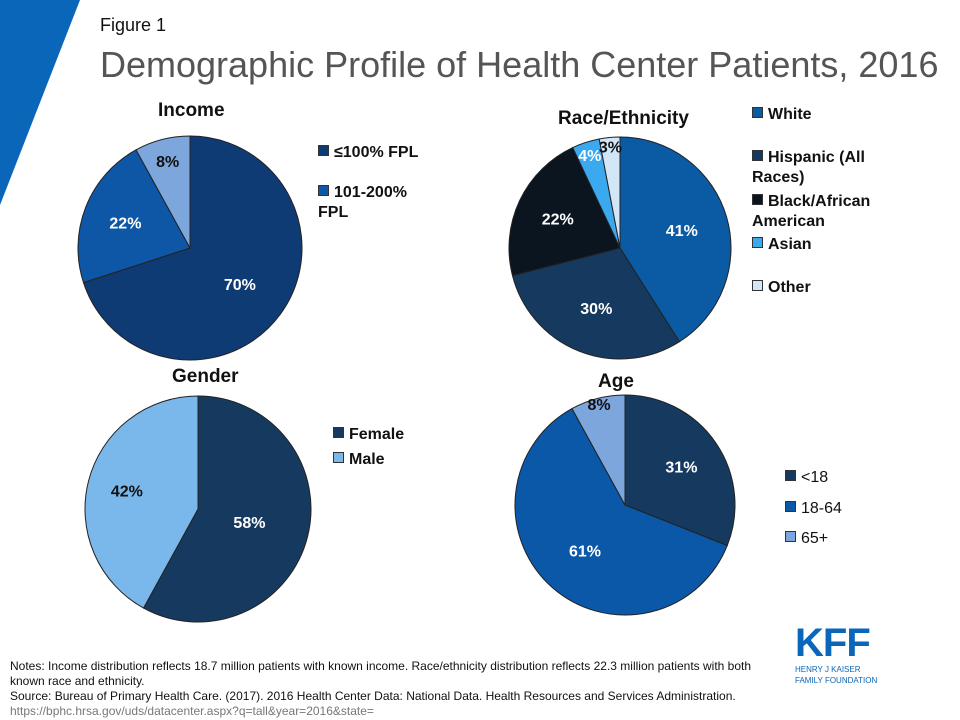  Describe the element at coordinates (376, 152) in the screenshot. I see `legend-label: ≤100% FPL` at that location.